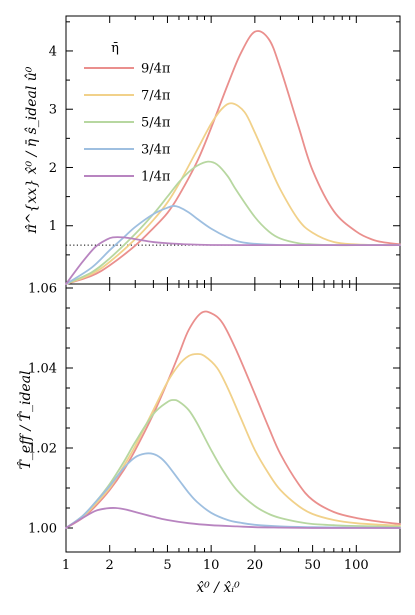  What do you see at coordinates (312, 565) in the screenshot?
I see `x-tick-label: 50` at bounding box center [312, 565].